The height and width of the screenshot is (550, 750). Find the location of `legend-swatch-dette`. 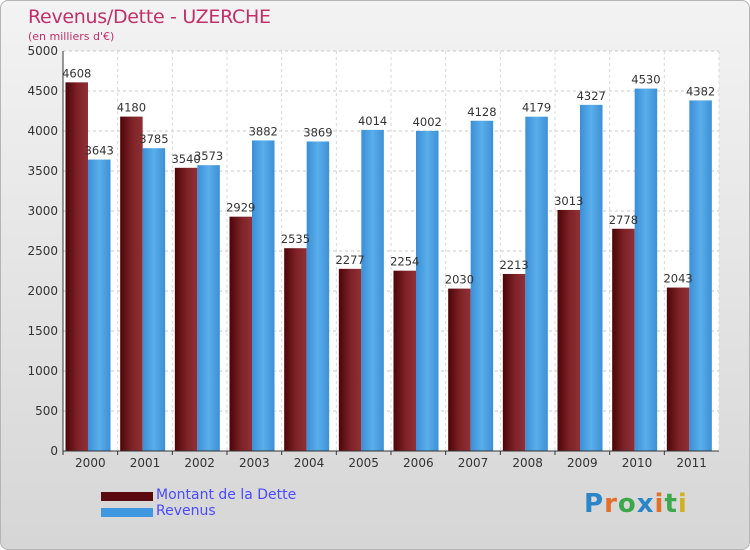

legend-swatch-dette is located at coordinates (127, 496).